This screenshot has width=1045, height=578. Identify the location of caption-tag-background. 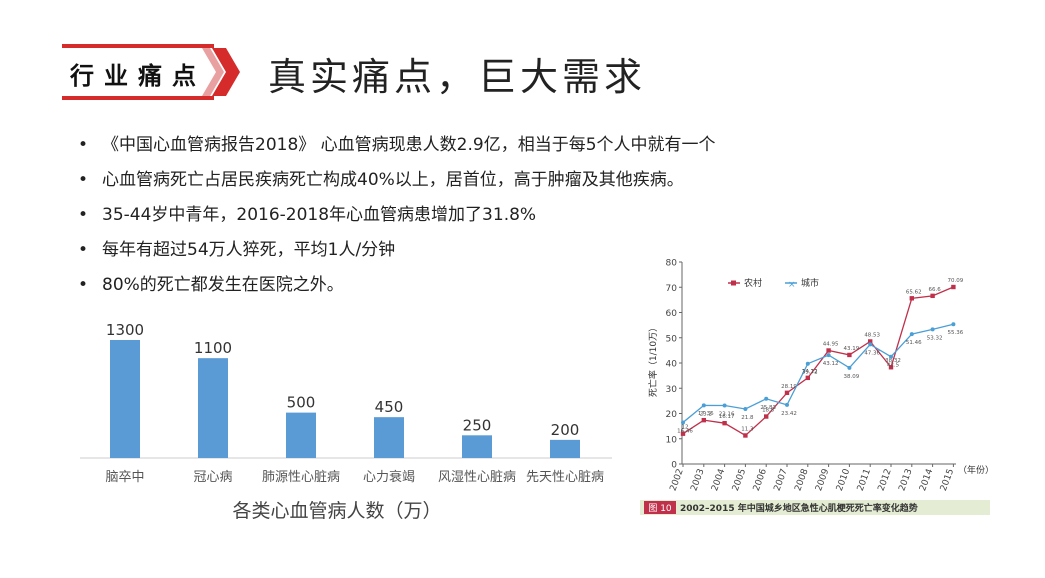
(660, 507).